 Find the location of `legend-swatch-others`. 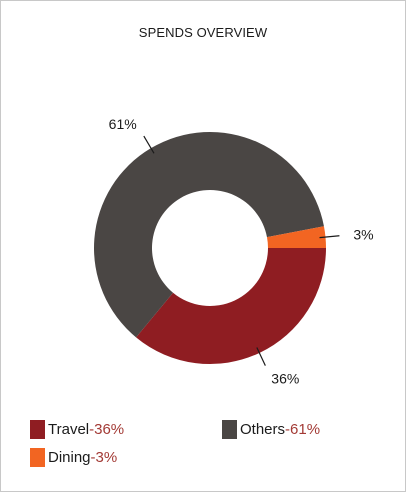

legend-swatch-others is located at coordinates (229, 429).